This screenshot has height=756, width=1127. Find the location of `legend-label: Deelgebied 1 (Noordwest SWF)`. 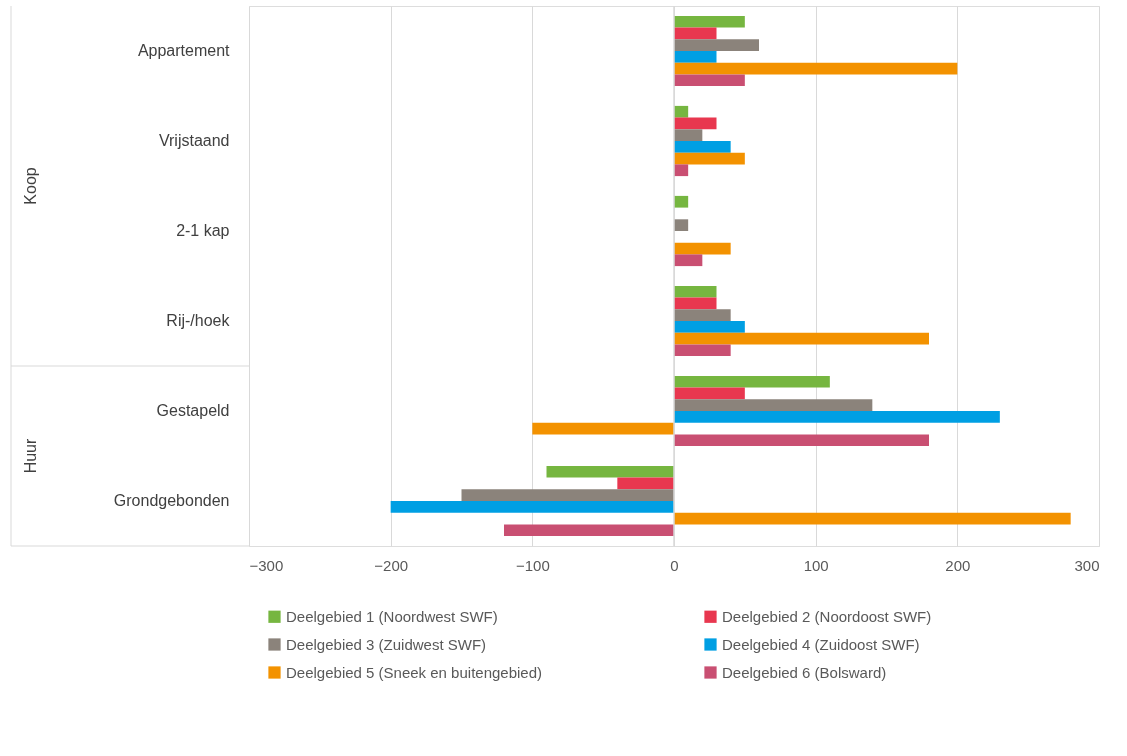

legend-label: Deelgebied 1 (Noordwest SWF) is located at coordinates (392, 616).